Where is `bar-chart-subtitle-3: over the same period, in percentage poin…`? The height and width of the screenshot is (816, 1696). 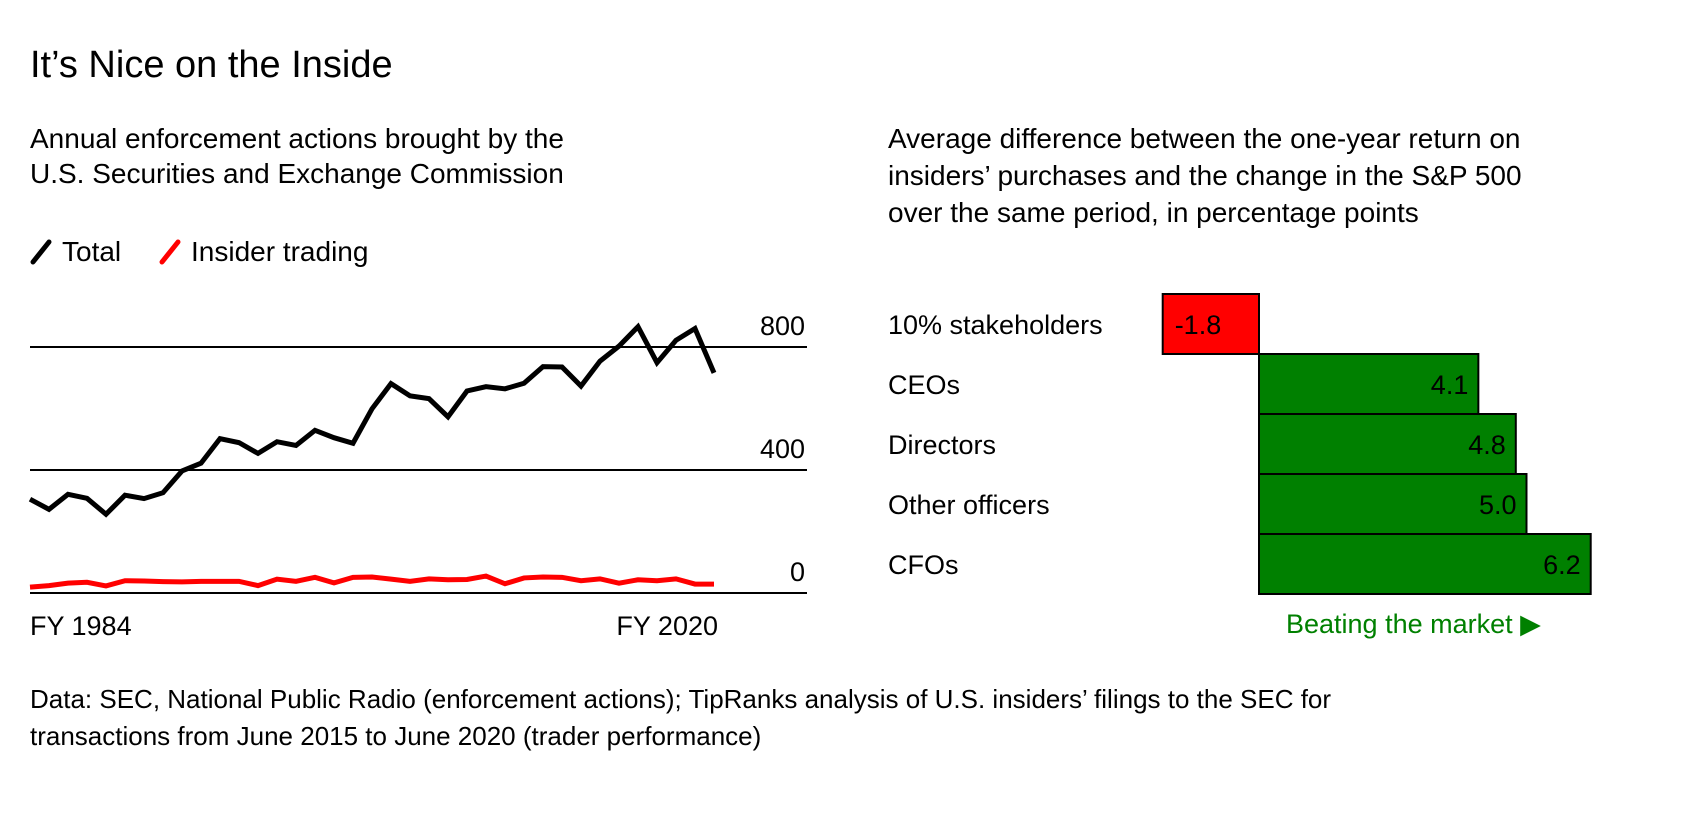
bar-chart-subtitle-3: over the same period, in percentage poin… is located at coordinates (1153, 212).